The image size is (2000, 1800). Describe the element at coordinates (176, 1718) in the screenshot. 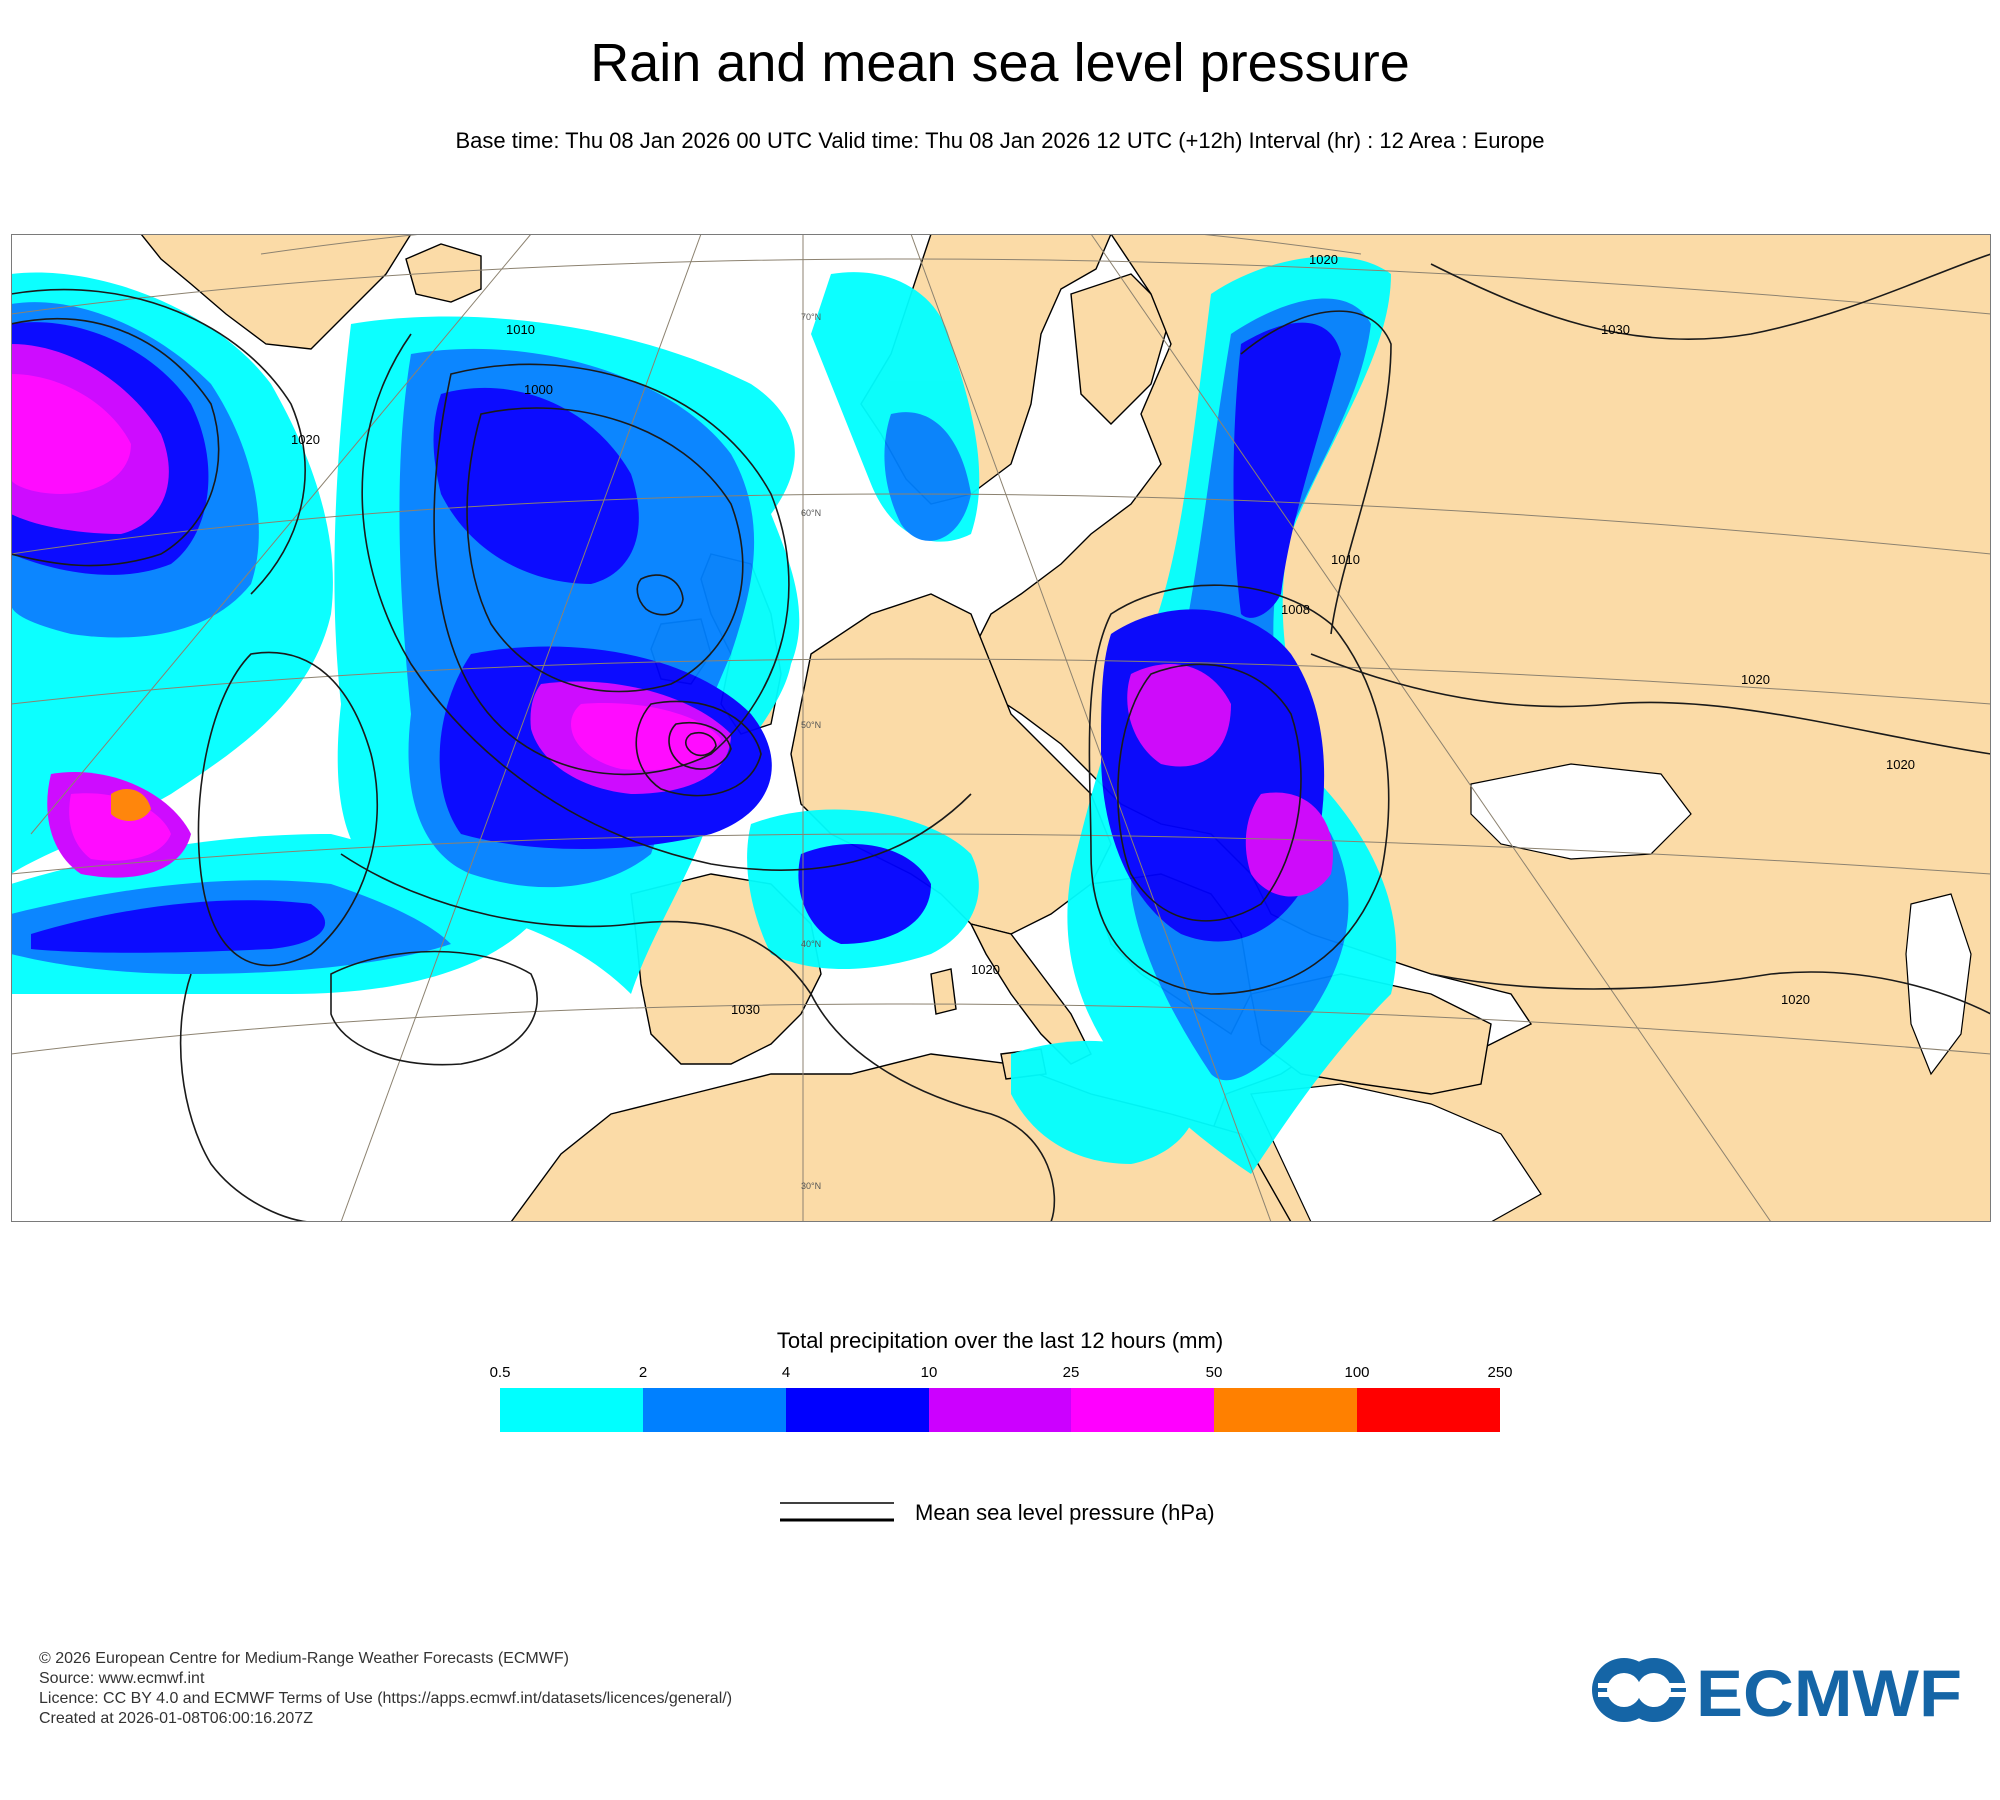

I see `footer-created: Created at 2026-01-08T06:00:16.207Z` at that location.